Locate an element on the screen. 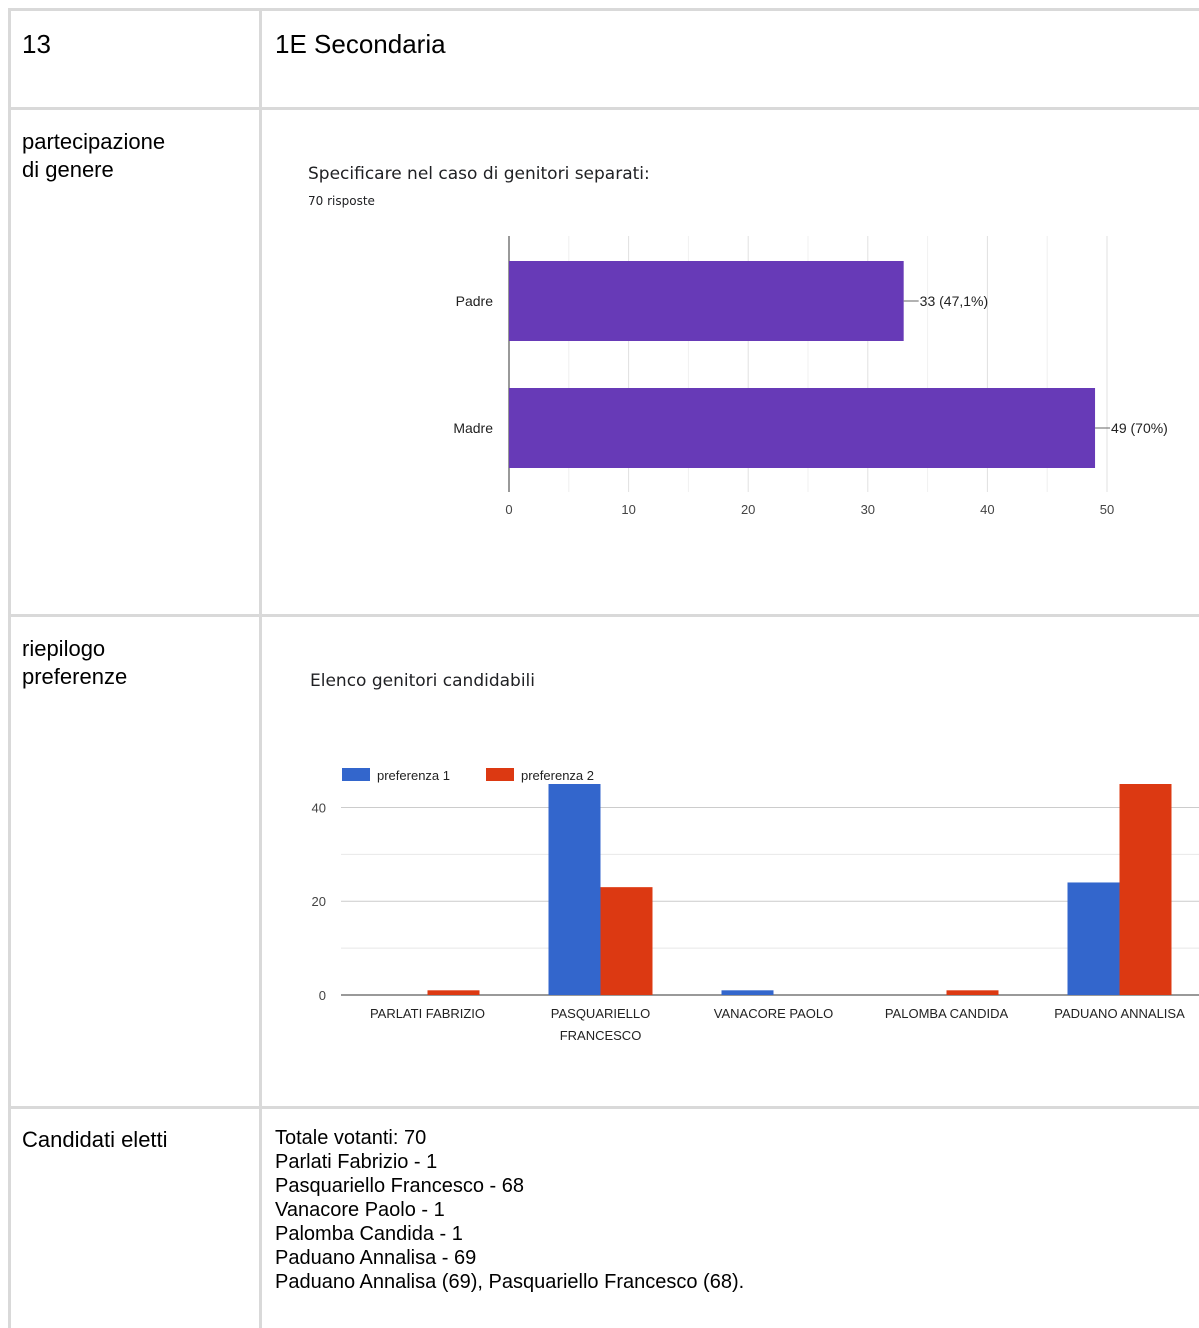 The height and width of the screenshot is (1328, 1199). class-name: 1E Secondaria is located at coordinates (360, 44).